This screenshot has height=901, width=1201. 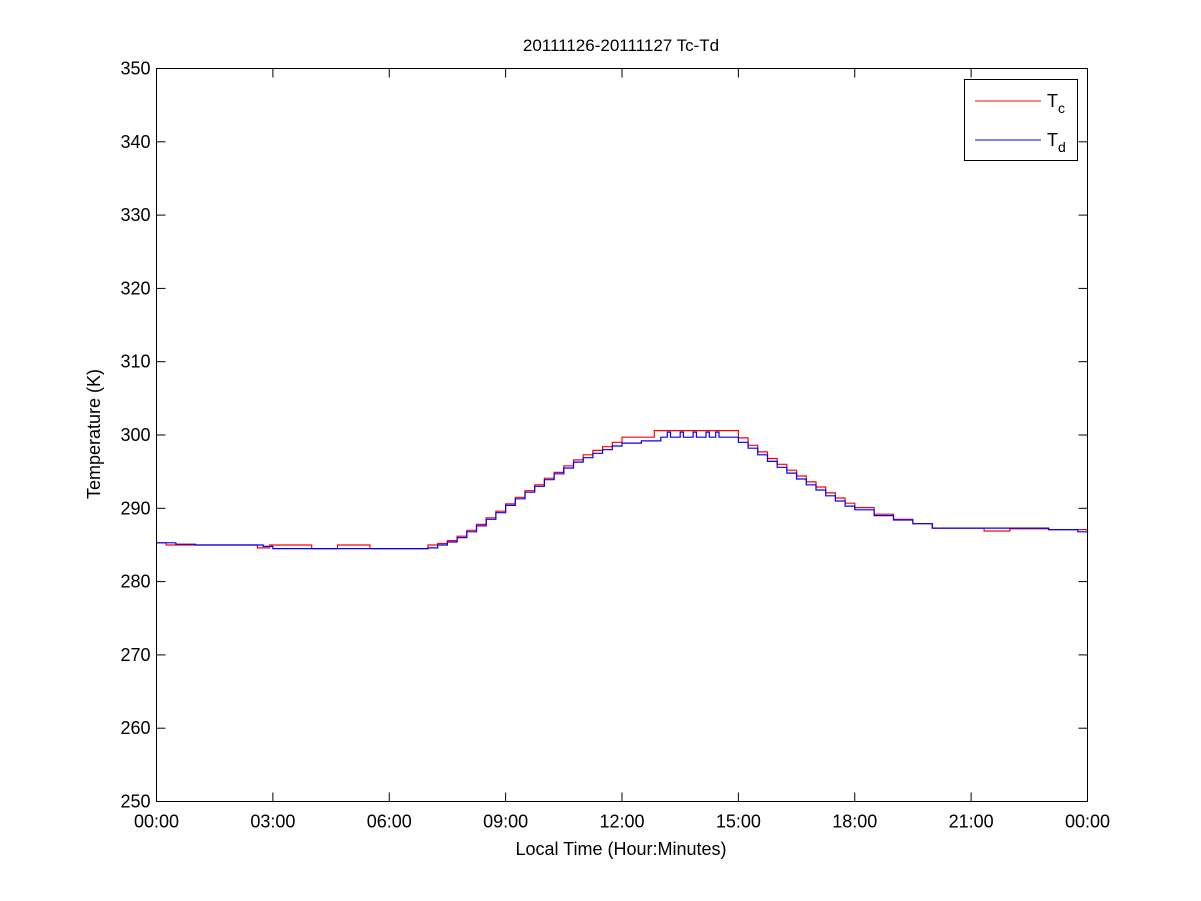 What do you see at coordinates (1056, 103) in the screenshot?
I see `legend-label-tc: Tc` at bounding box center [1056, 103].